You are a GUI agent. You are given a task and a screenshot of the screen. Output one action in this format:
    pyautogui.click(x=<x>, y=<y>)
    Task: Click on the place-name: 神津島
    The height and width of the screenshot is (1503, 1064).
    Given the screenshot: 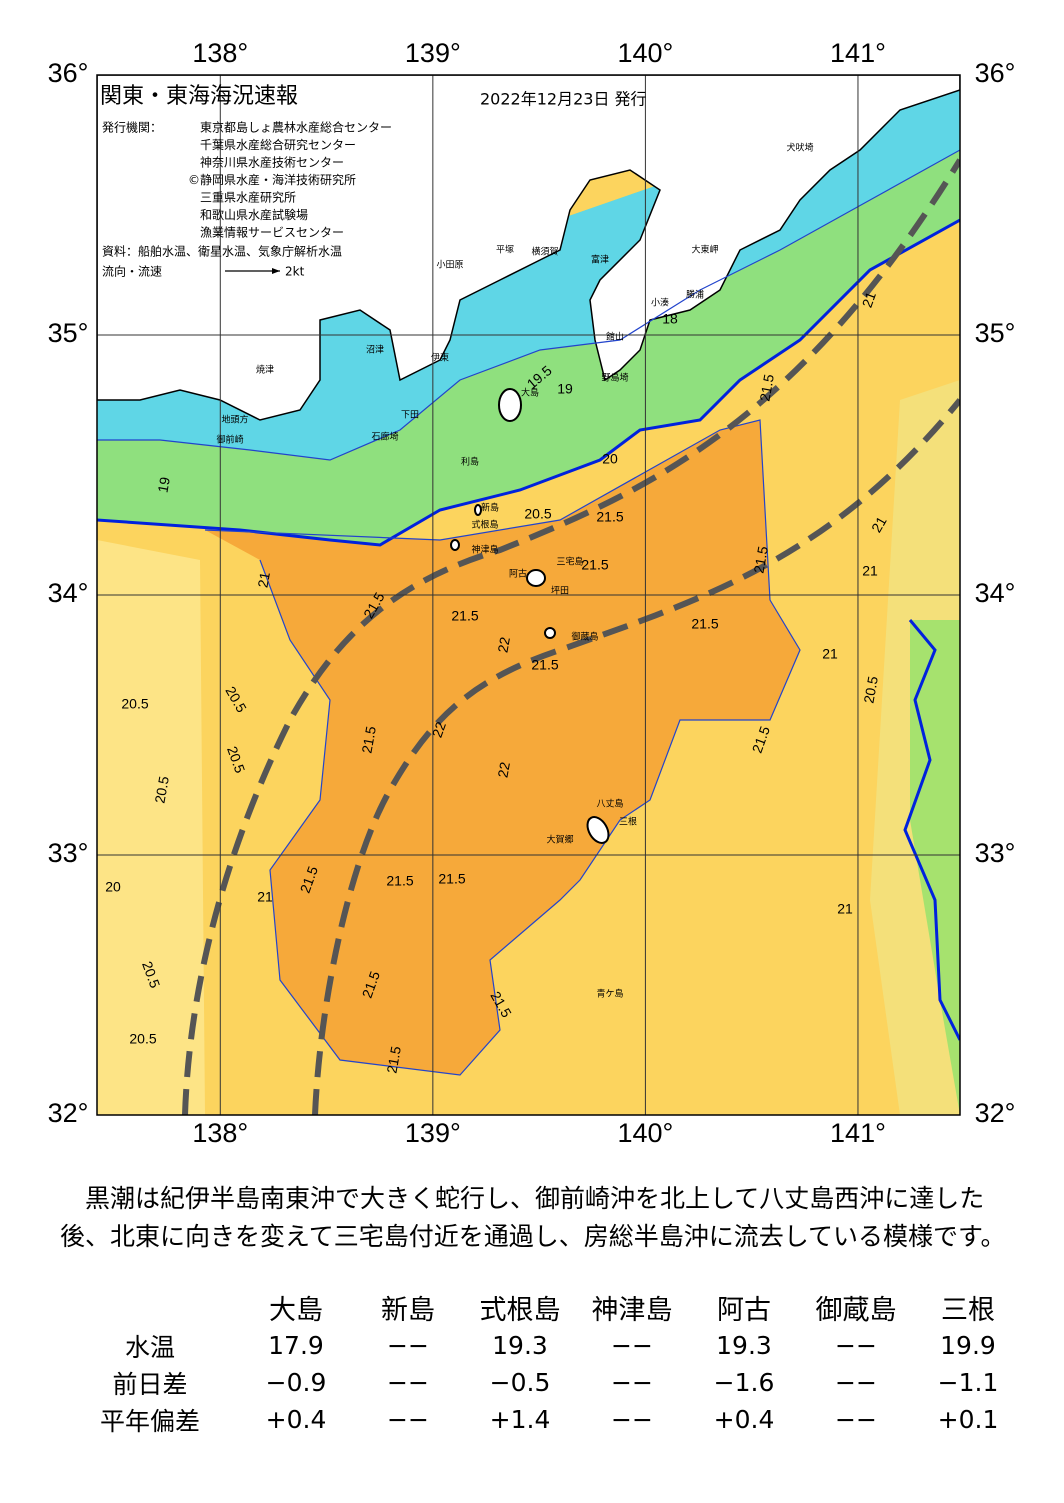 What is the action you would take?
    pyautogui.click(x=484, y=550)
    